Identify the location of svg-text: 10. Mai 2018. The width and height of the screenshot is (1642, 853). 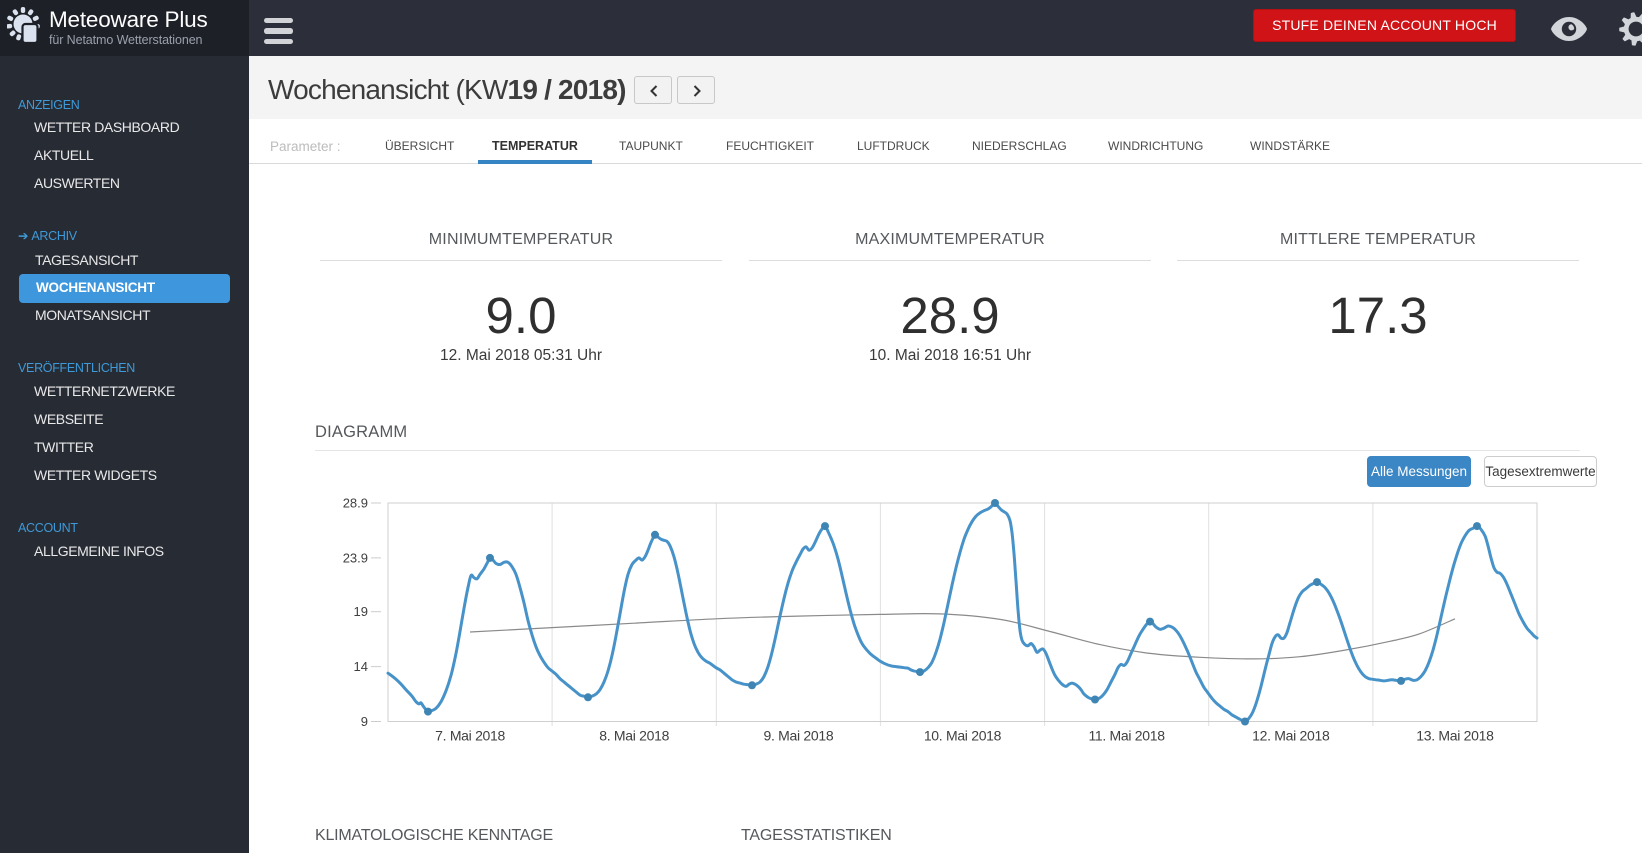
(963, 736).